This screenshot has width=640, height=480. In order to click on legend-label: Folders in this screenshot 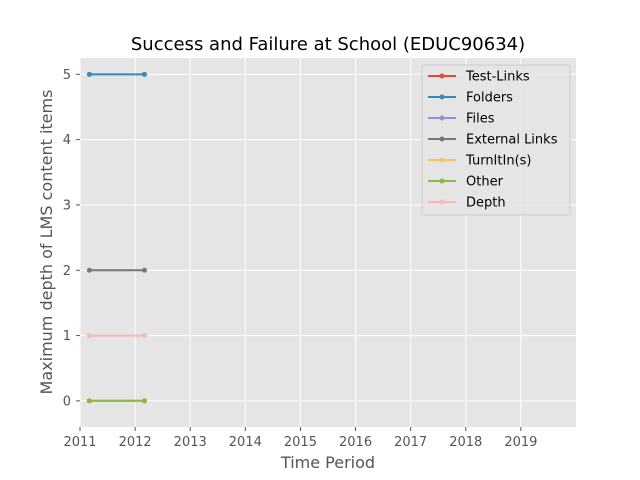, I will do `click(489, 98)`.